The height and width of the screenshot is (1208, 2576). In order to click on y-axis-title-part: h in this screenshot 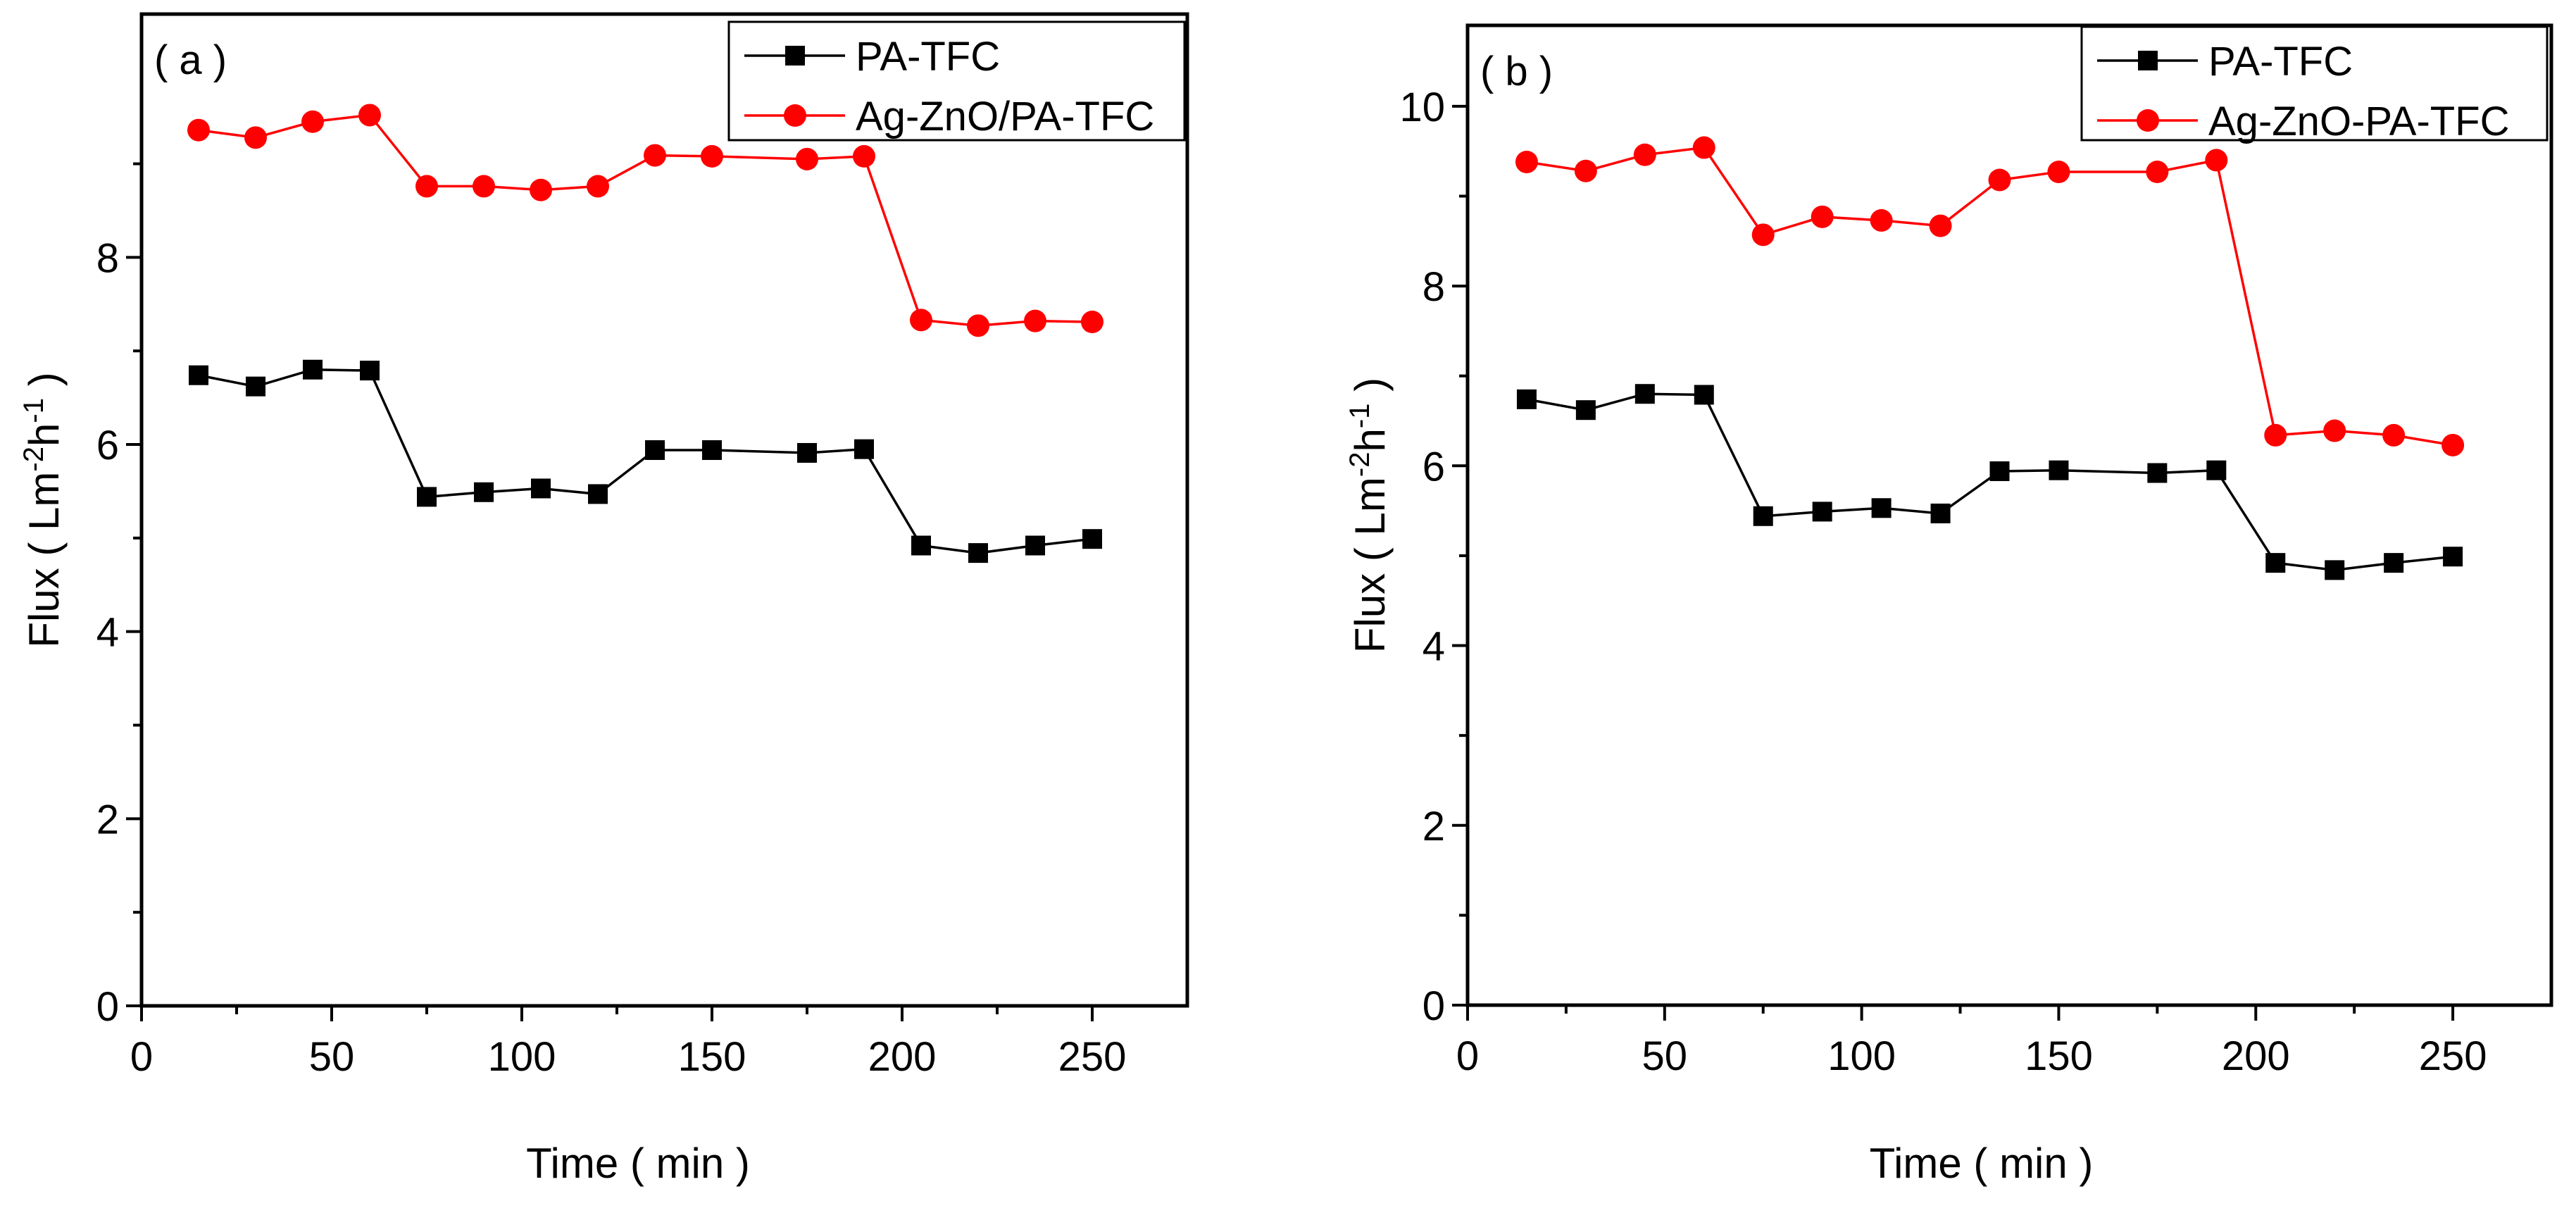, I will do `click(1370, 440)`.